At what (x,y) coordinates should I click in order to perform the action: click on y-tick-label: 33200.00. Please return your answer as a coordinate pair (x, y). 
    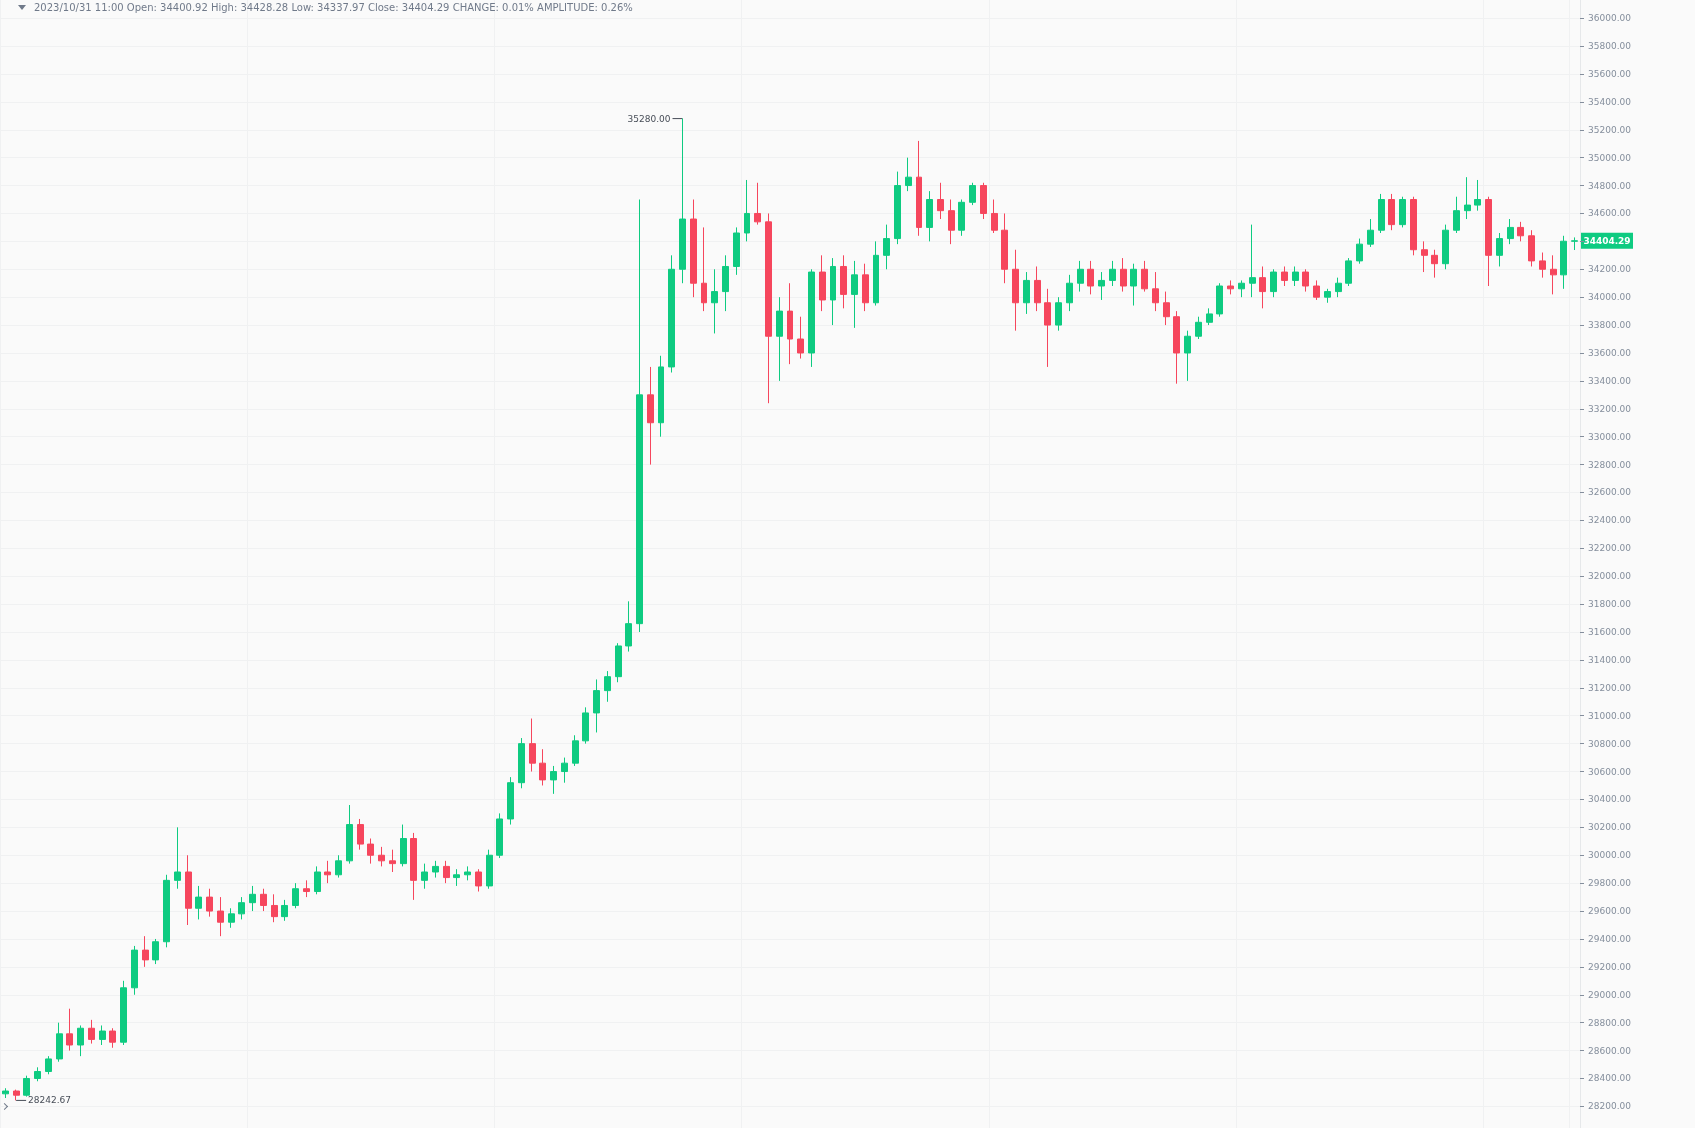
    Looking at the image, I should click on (1610, 408).